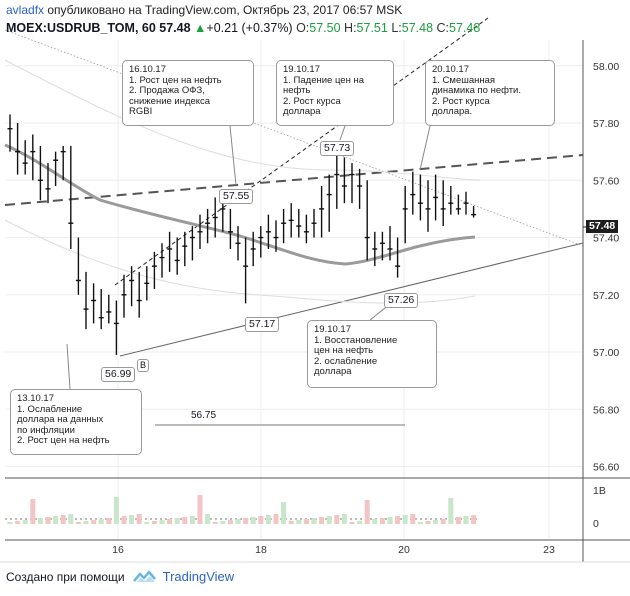 This screenshot has height=596, width=630. I want to click on open-label: O:, so click(303, 28).